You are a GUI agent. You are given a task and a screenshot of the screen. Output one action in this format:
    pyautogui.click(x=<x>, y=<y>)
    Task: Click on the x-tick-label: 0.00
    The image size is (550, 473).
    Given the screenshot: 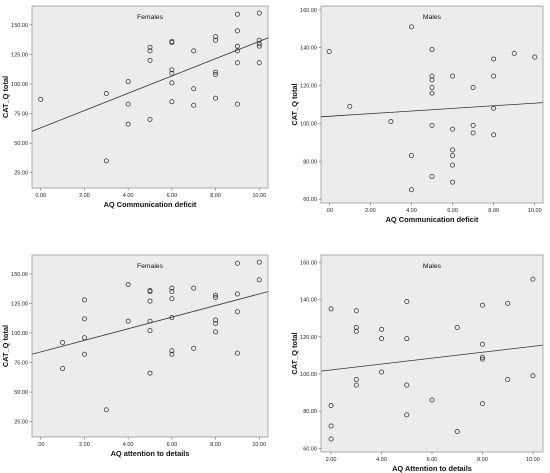 What is the action you would take?
    pyautogui.click(x=40, y=196)
    